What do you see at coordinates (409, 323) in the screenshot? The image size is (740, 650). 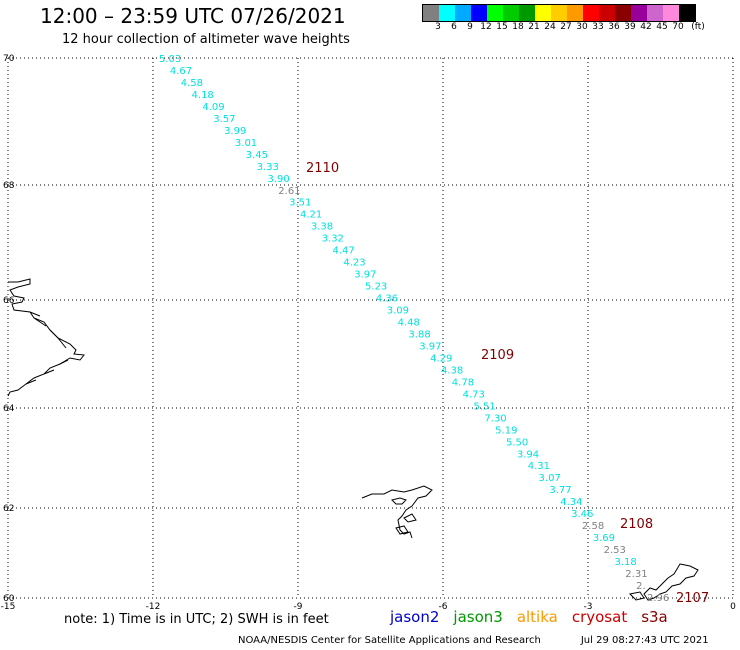 I see `wave-height-value: 4.48` at bounding box center [409, 323].